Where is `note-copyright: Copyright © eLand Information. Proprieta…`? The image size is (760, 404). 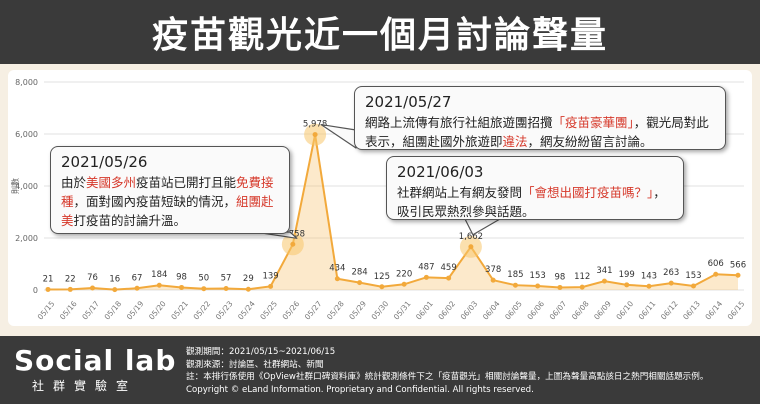
note-copyright: Copyright © eLand Information. Proprieta… is located at coordinates (360, 389).